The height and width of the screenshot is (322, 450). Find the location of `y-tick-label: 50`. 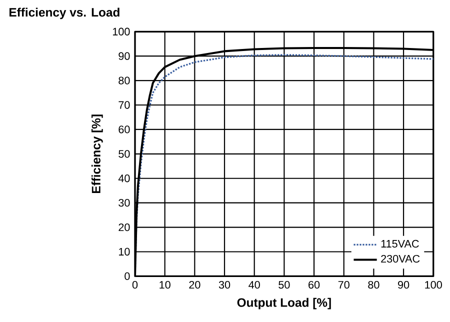

y-tick-label: 50 is located at coordinates (124, 154).